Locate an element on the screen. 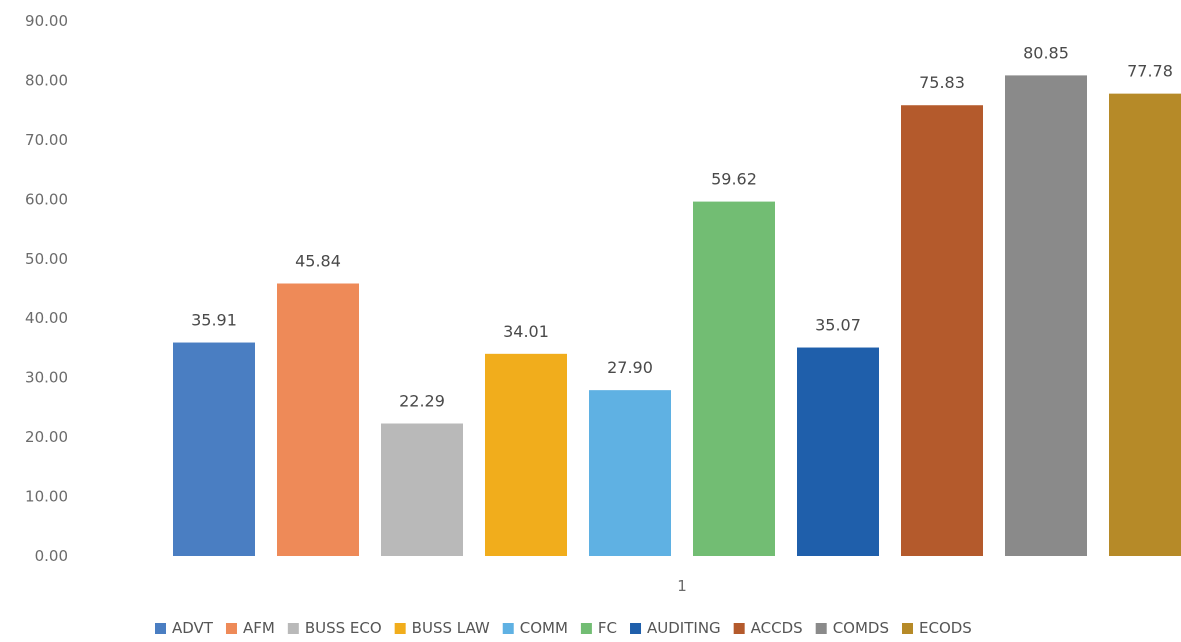 The width and height of the screenshot is (1181, 642). data-label: 27.90 is located at coordinates (630, 367).